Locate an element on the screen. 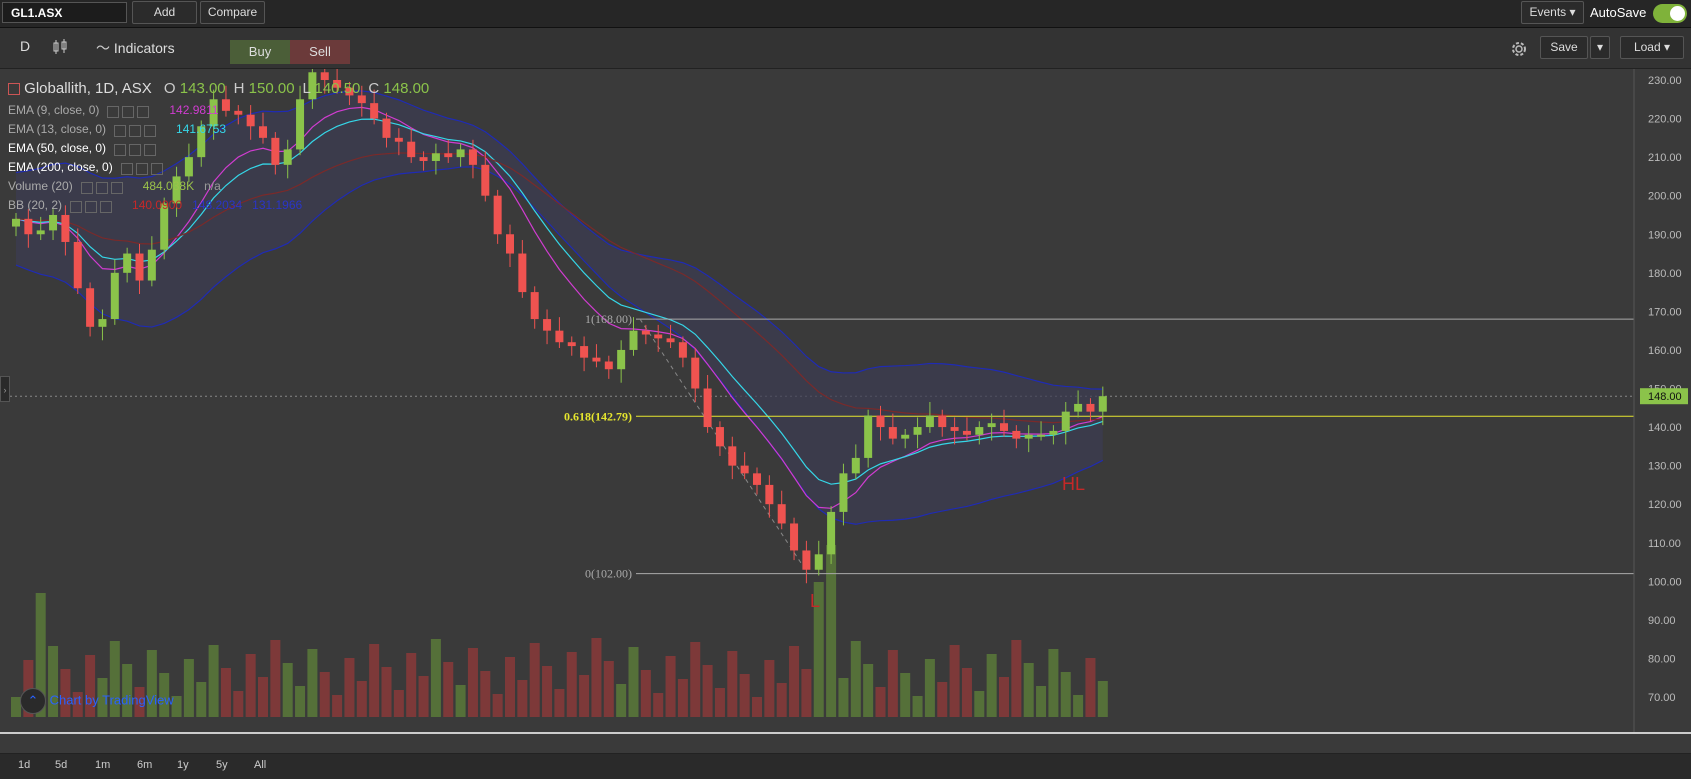 This screenshot has width=1691, height=779. range-button-5y: 5y is located at coordinates (222, 765).